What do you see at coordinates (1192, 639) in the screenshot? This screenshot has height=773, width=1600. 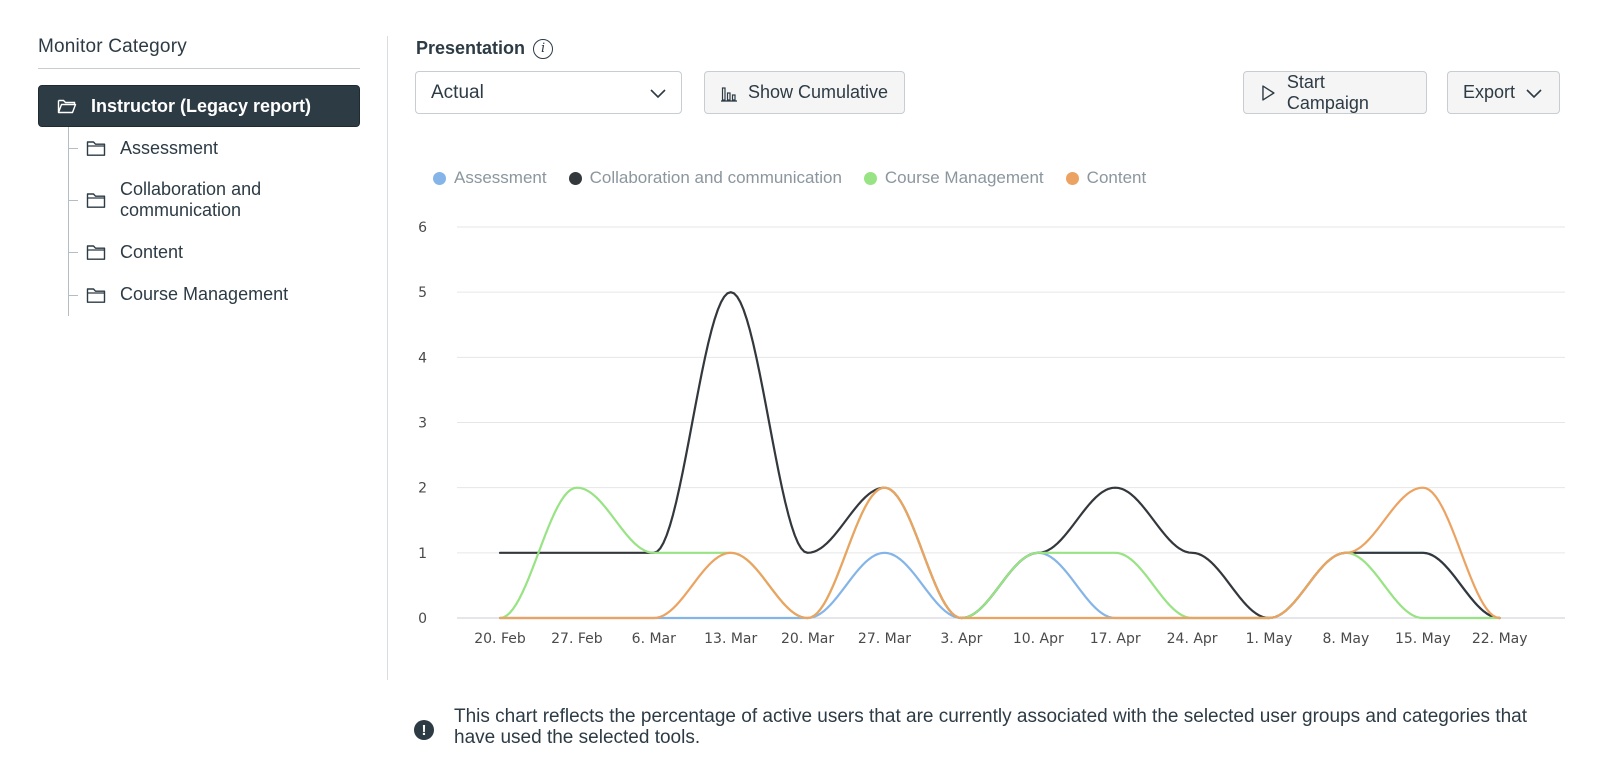 I see `x-tick-label: 24. Apr` at bounding box center [1192, 639].